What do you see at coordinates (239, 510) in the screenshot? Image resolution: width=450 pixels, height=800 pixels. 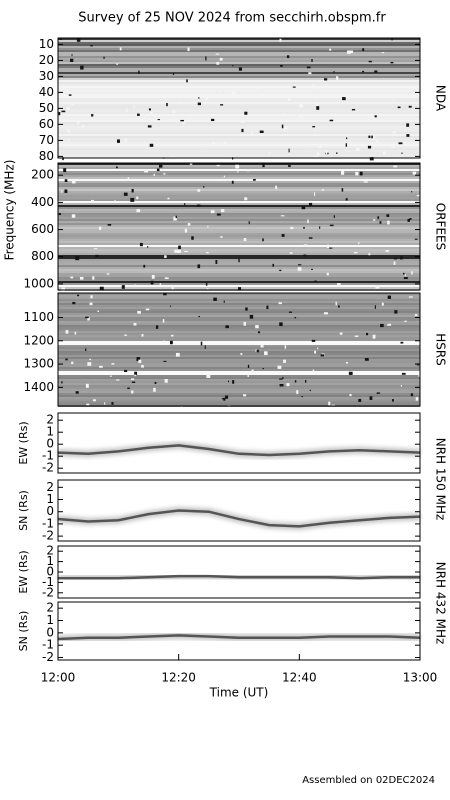 I see `panel-frame` at bounding box center [239, 510].